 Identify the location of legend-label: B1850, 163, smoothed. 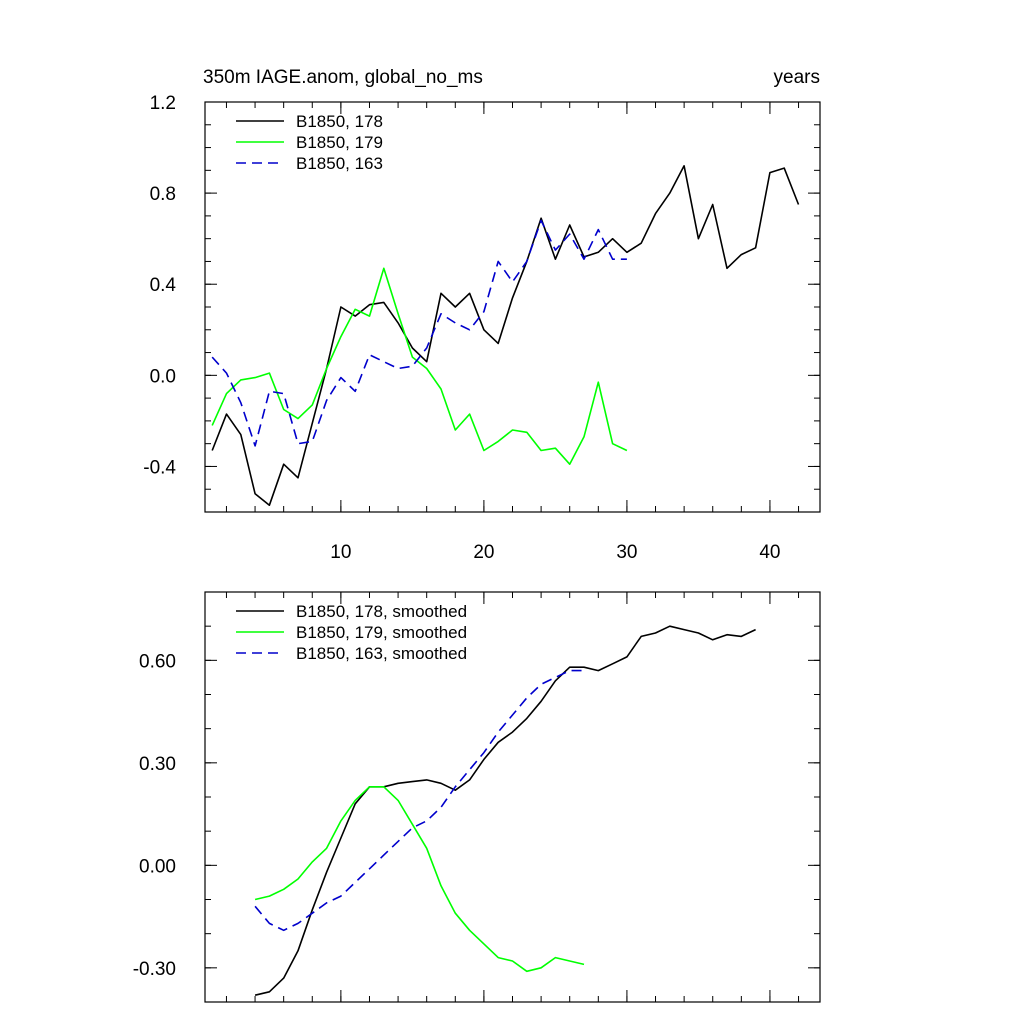
(381, 653).